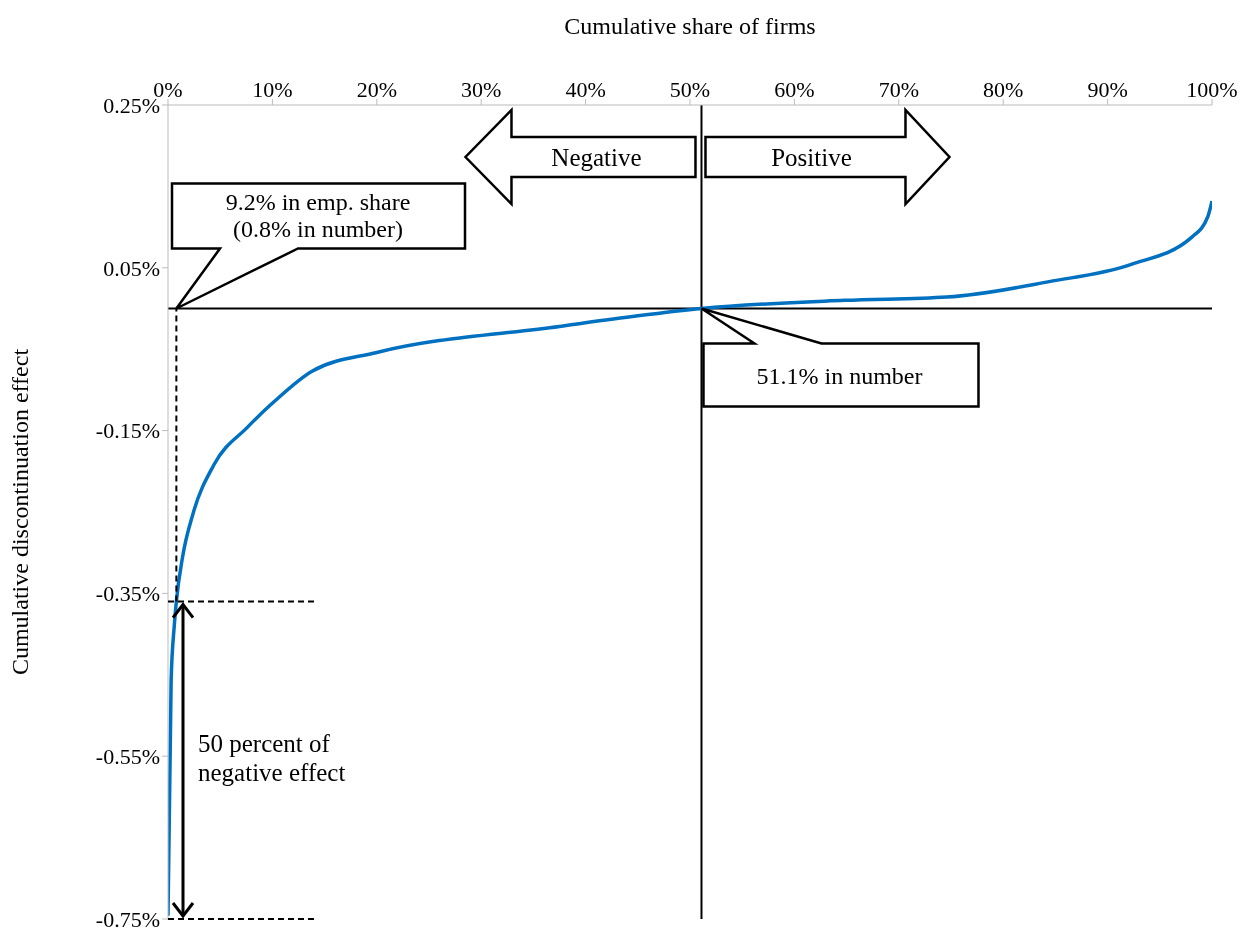 The height and width of the screenshot is (940, 1249). What do you see at coordinates (272, 758) in the screenshot?
I see `annotation: 50 percent of negative effect` at bounding box center [272, 758].